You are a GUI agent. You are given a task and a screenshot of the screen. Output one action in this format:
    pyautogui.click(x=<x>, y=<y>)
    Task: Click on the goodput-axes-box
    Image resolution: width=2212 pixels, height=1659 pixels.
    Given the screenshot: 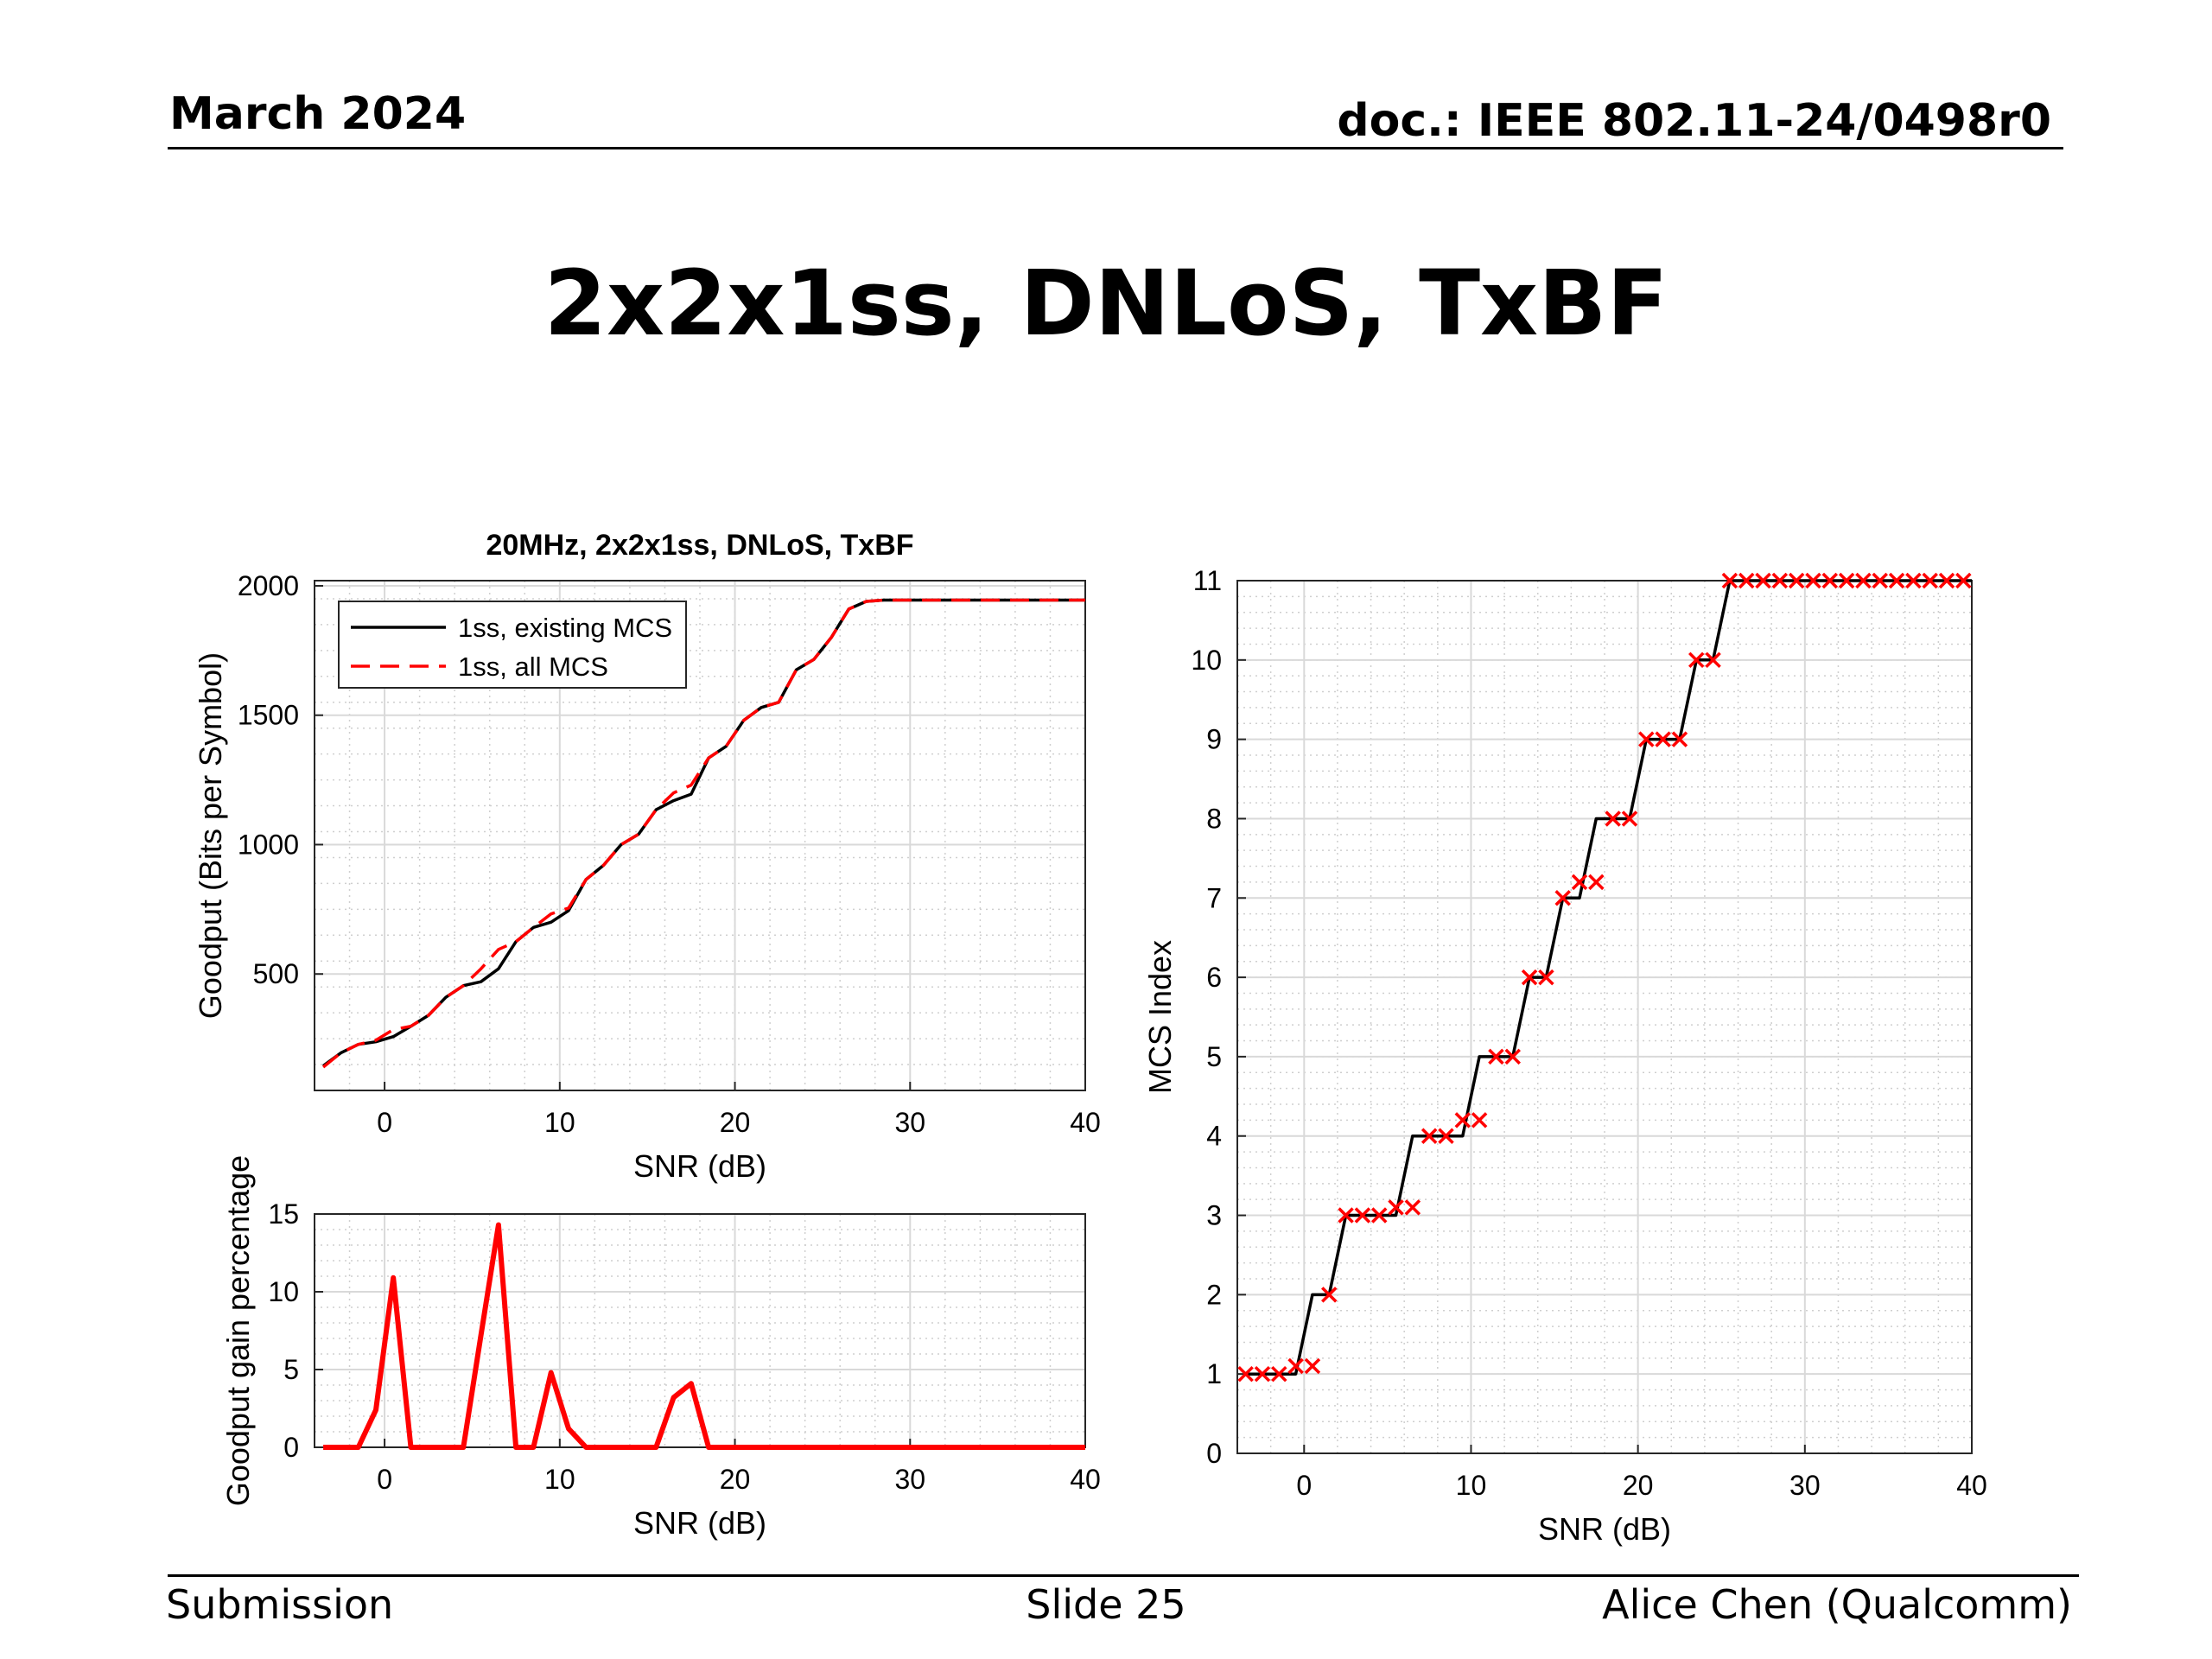 What is the action you would take?
    pyautogui.click(x=700, y=835)
    